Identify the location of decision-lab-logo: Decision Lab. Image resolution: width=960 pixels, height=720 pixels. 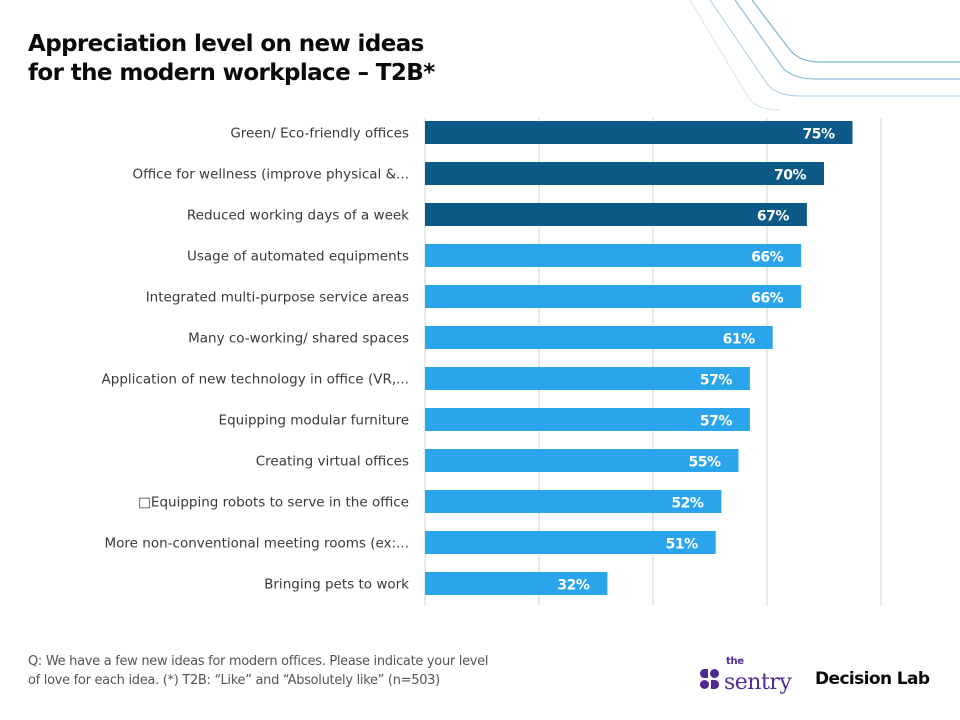
(872, 679).